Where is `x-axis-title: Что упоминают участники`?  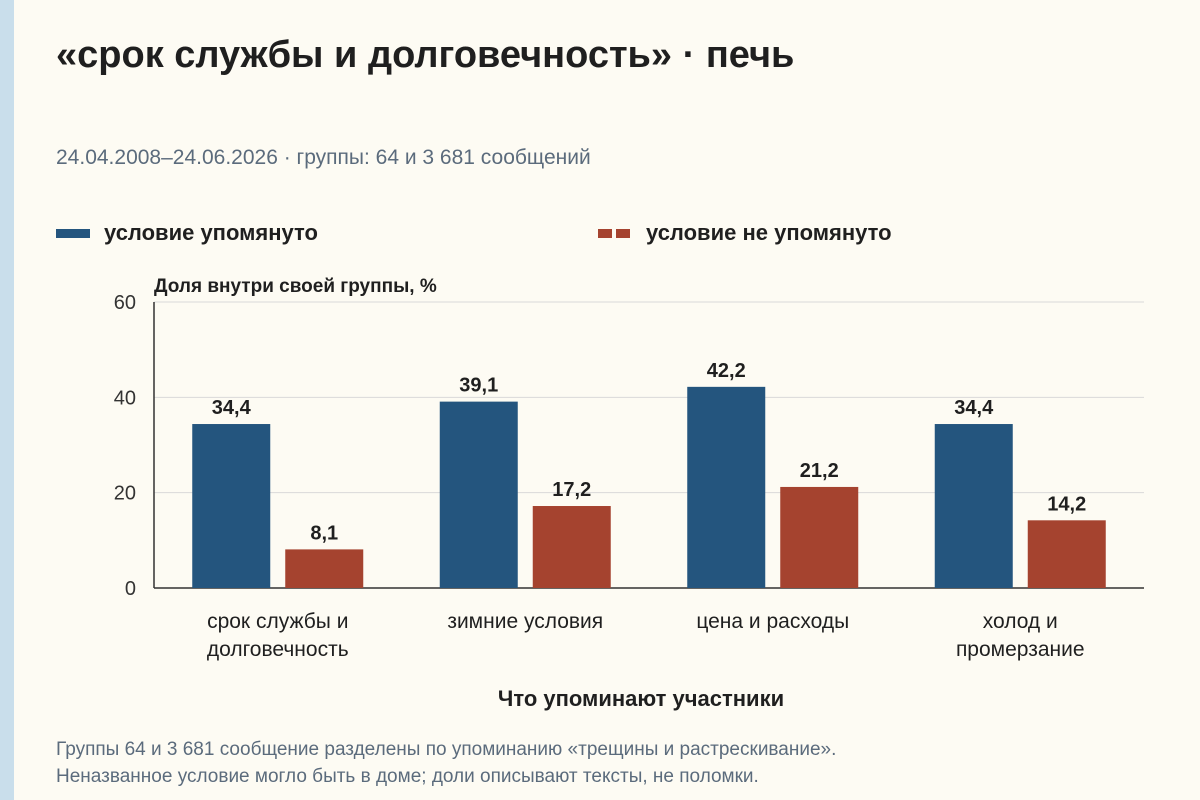
x-axis-title: Что упоминают участники is located at coordinates (641, 698).